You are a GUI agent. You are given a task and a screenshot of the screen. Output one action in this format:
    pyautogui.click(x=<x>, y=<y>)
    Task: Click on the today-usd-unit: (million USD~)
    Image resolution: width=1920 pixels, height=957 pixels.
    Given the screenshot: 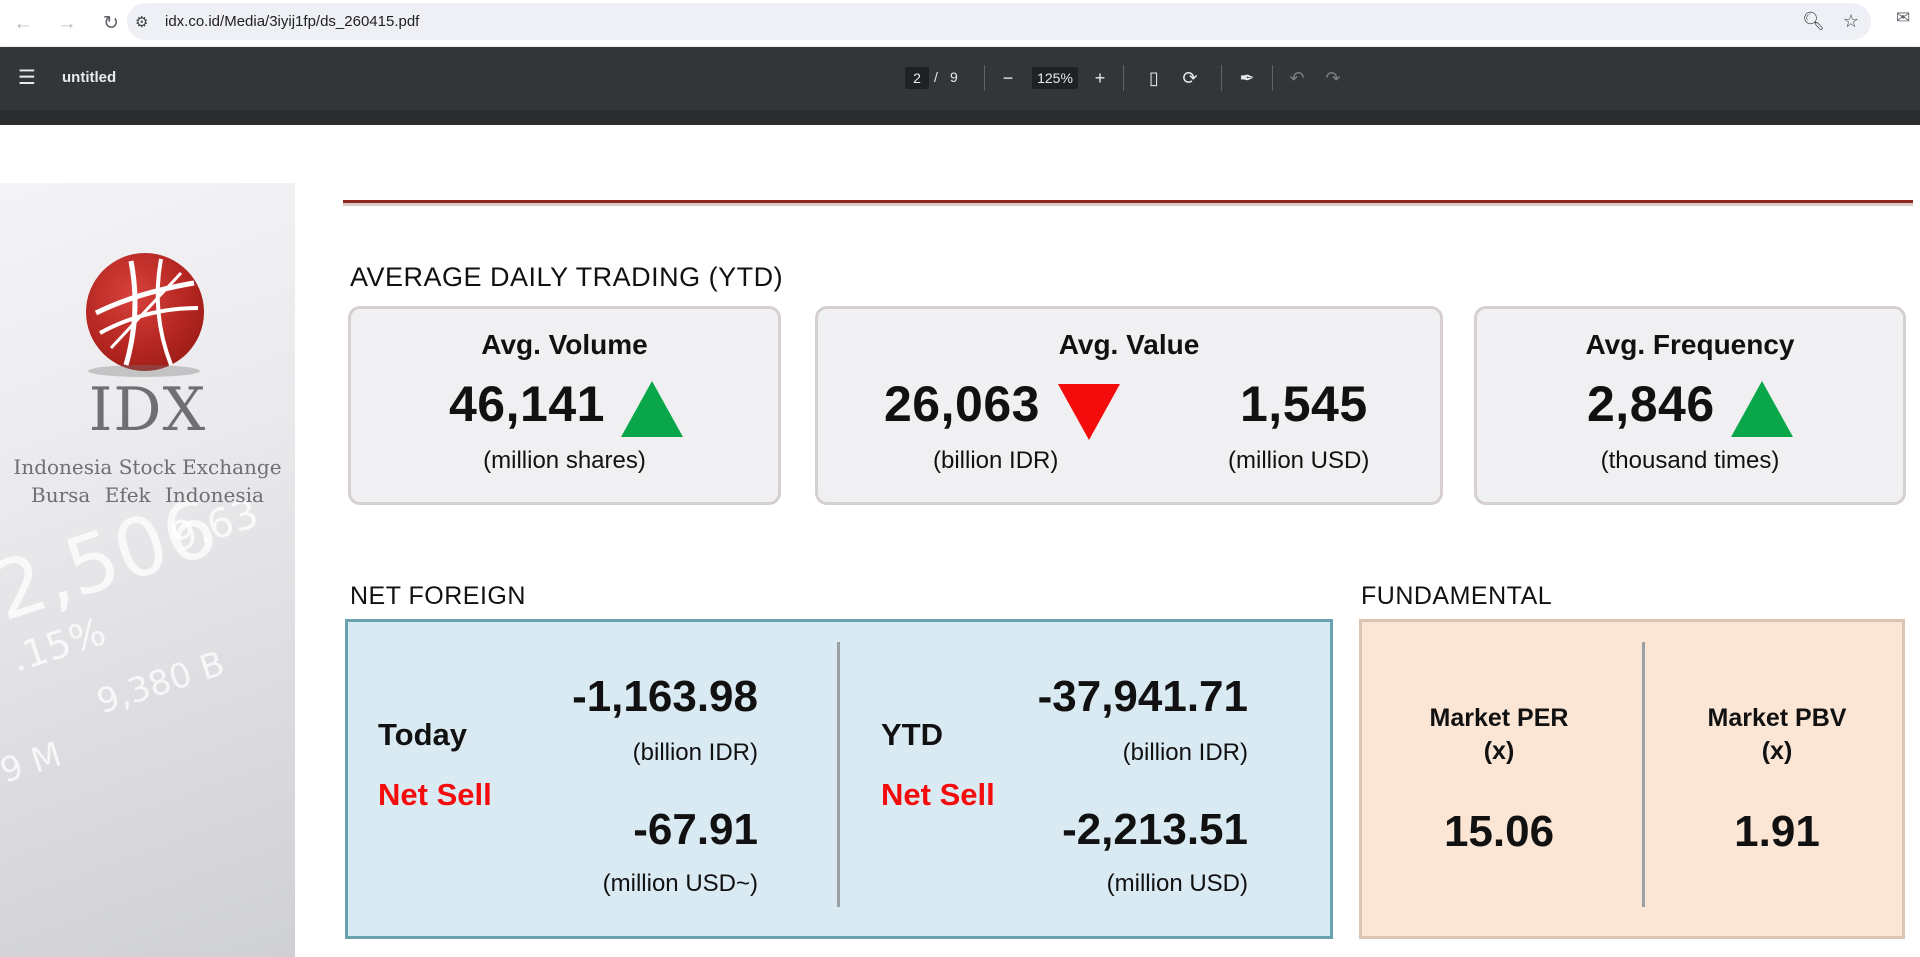 What is the action you would take?
    pyautogui.click(x=680, y=883)
    